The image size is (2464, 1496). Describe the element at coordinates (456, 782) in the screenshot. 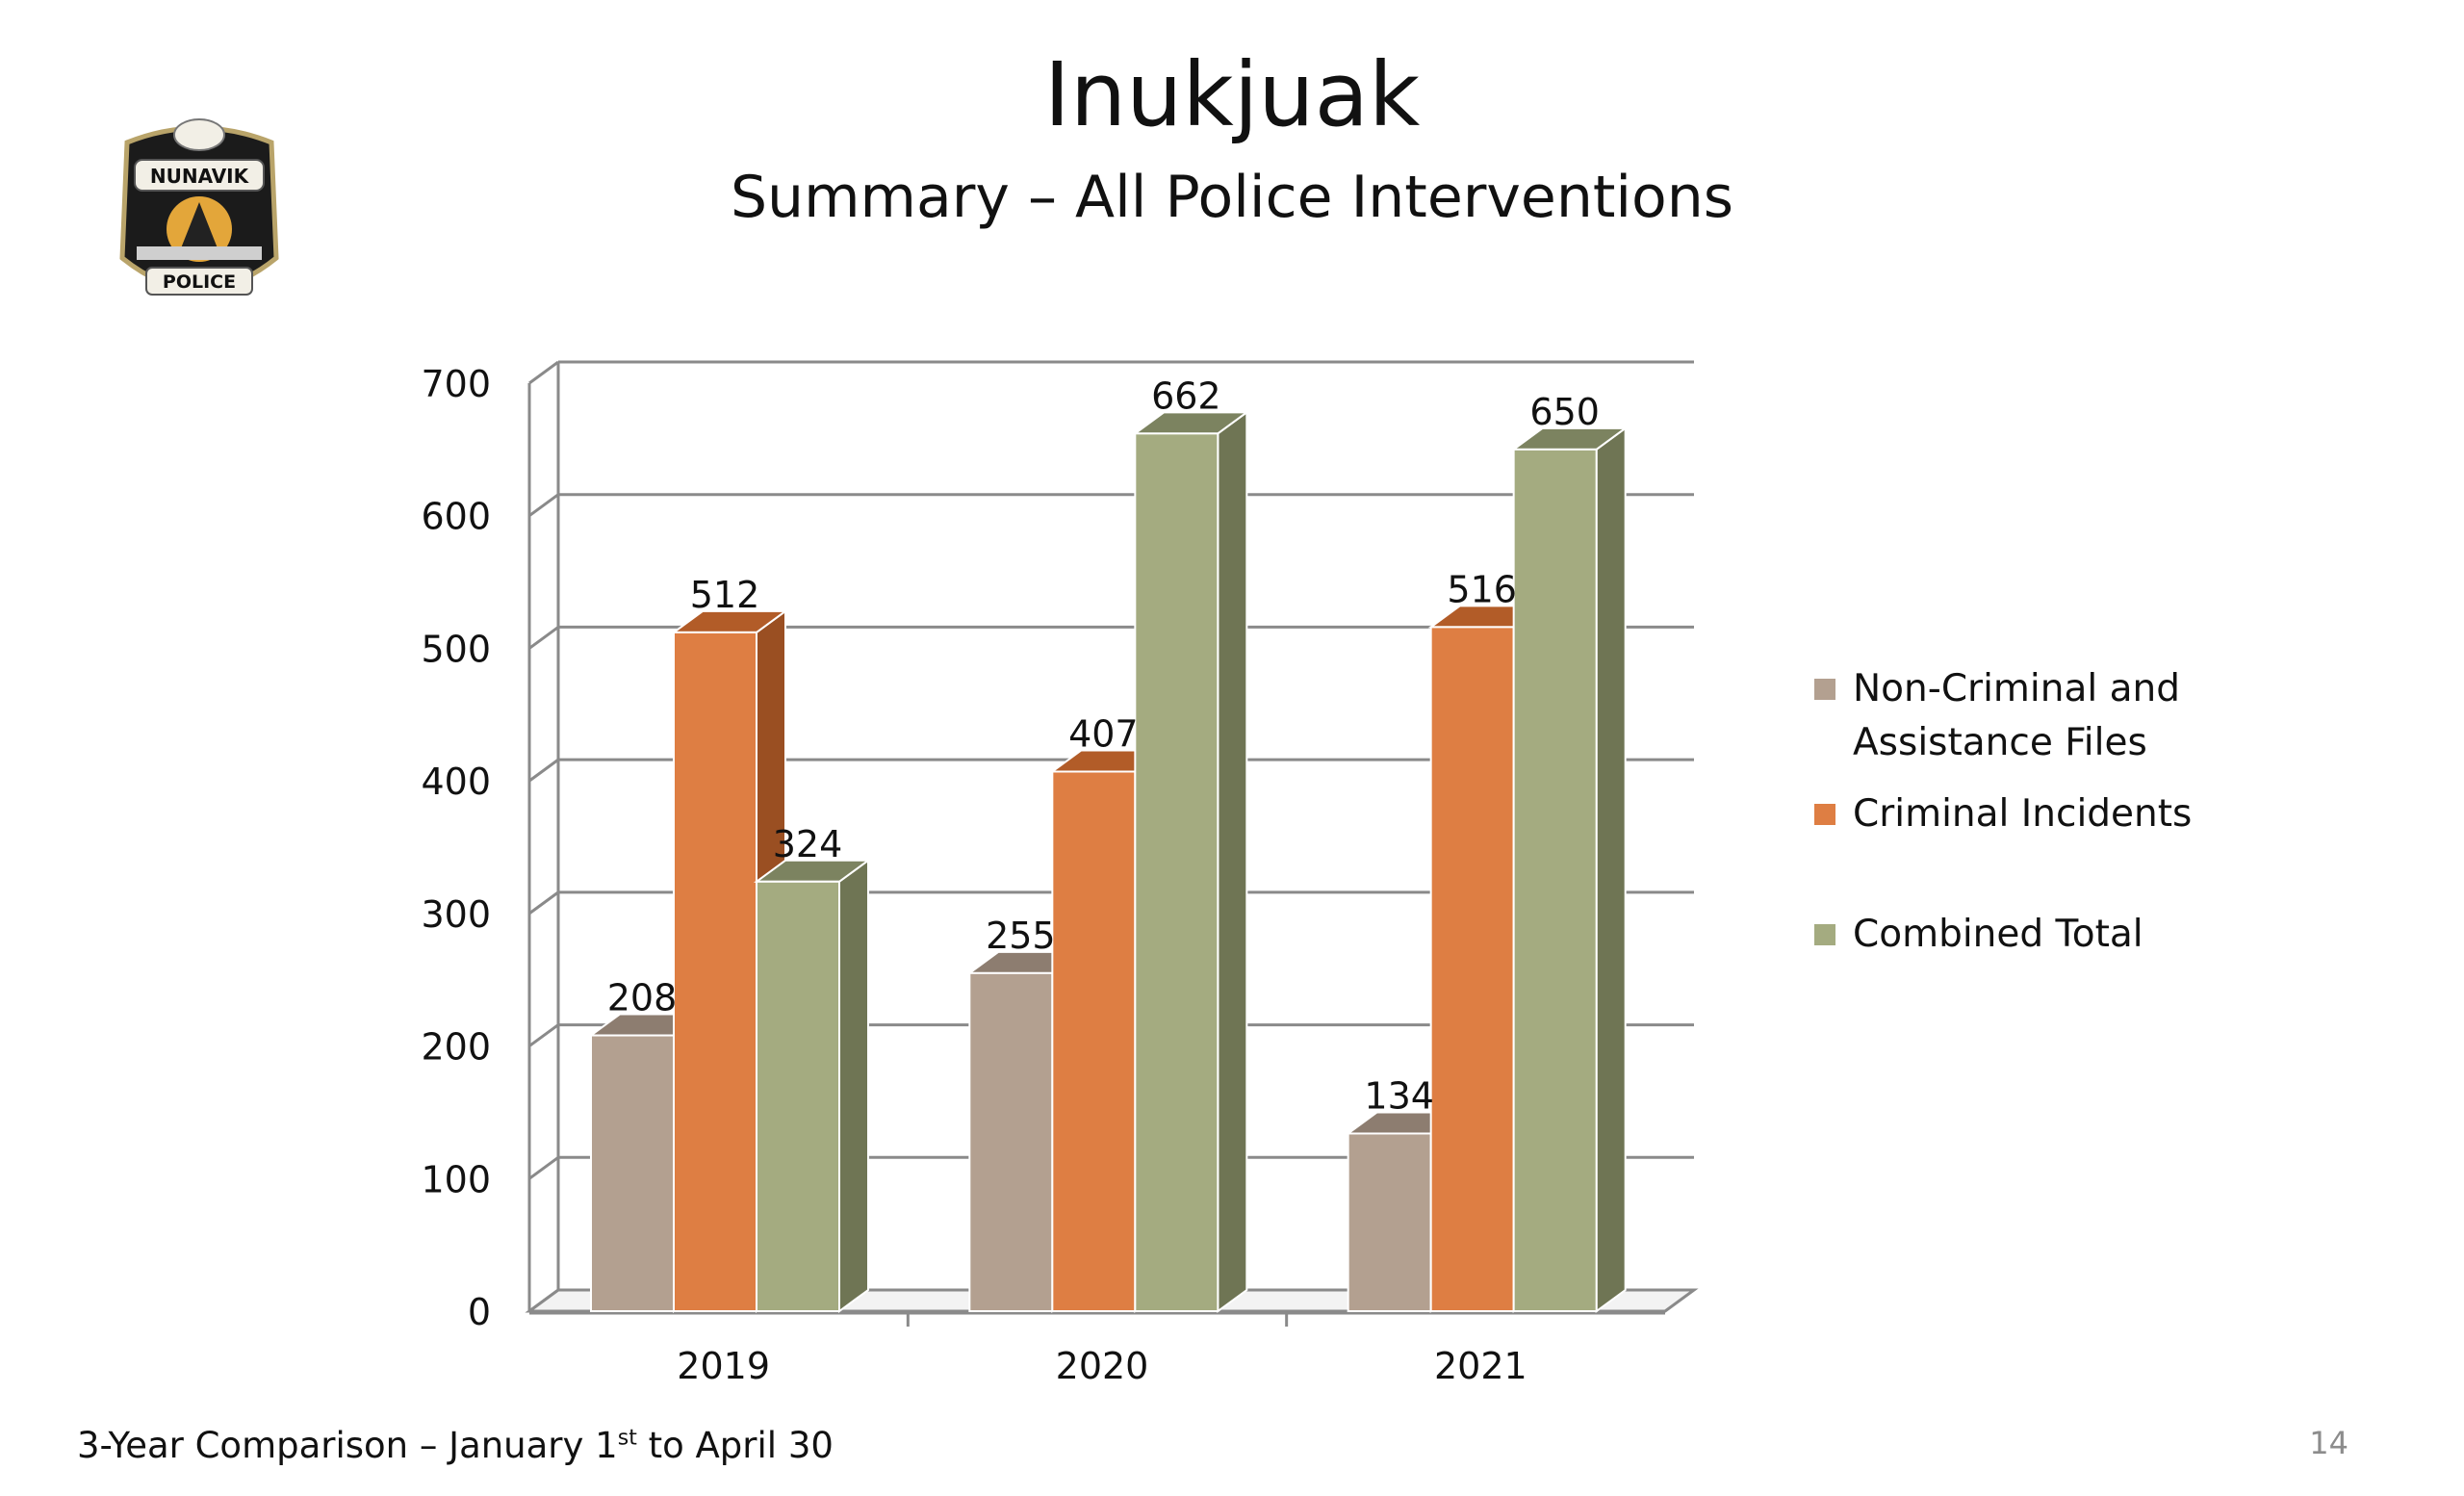

I see `y-tick-label: 400` at that location.